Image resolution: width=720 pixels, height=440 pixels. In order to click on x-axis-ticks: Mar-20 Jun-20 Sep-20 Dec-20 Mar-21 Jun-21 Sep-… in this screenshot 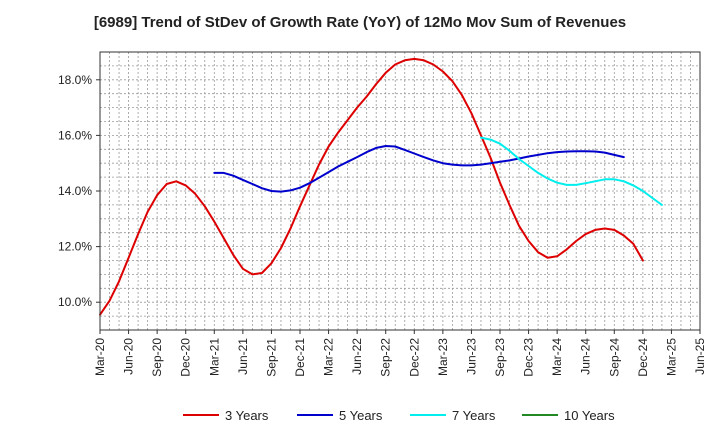, I will do `click(400, 353)`.